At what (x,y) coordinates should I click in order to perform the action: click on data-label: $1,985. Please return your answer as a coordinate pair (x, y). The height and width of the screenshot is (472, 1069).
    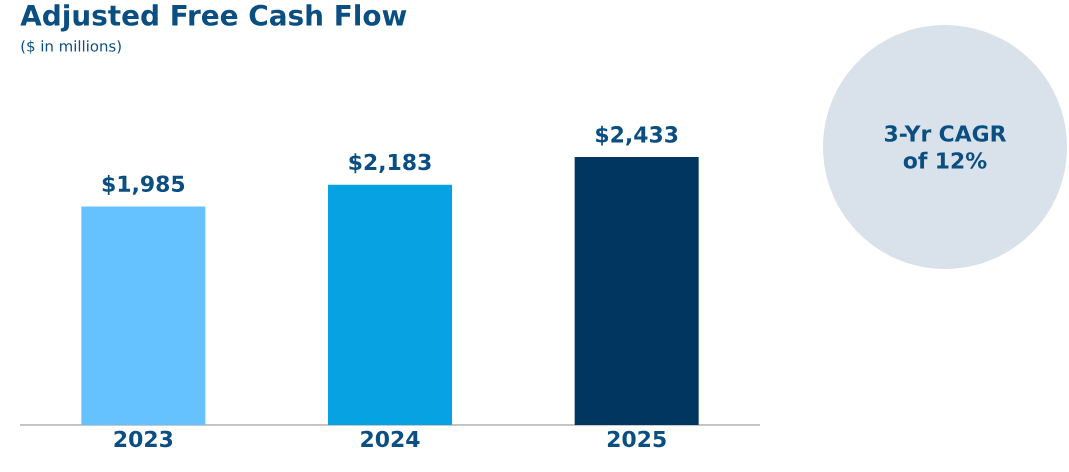
    Looking at the image, I should click on (143, 185).